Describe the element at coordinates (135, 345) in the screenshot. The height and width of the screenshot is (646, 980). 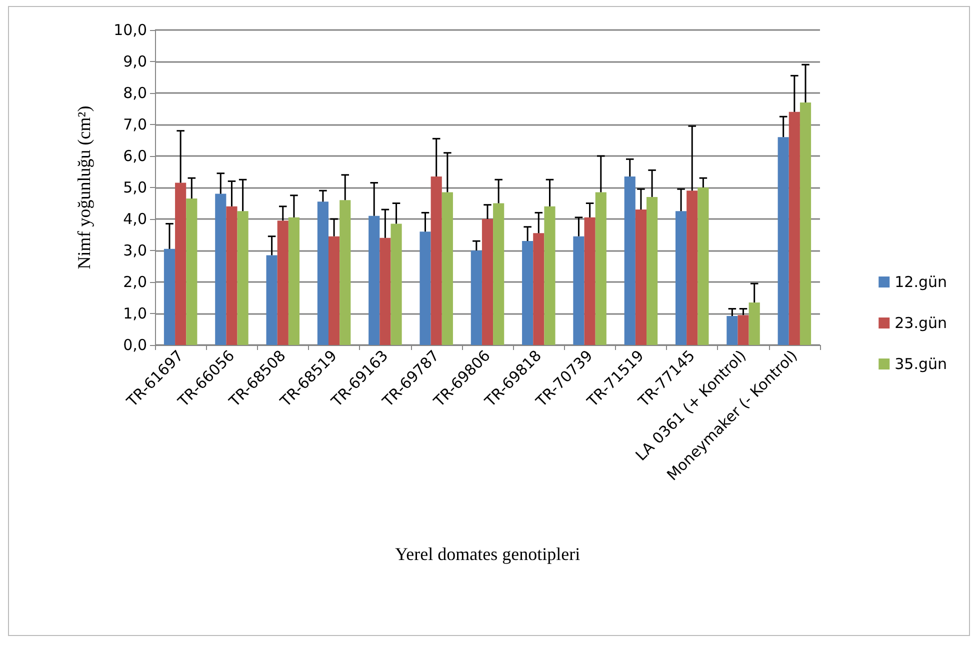
I see `y-tick-label: 0,0` at that location.